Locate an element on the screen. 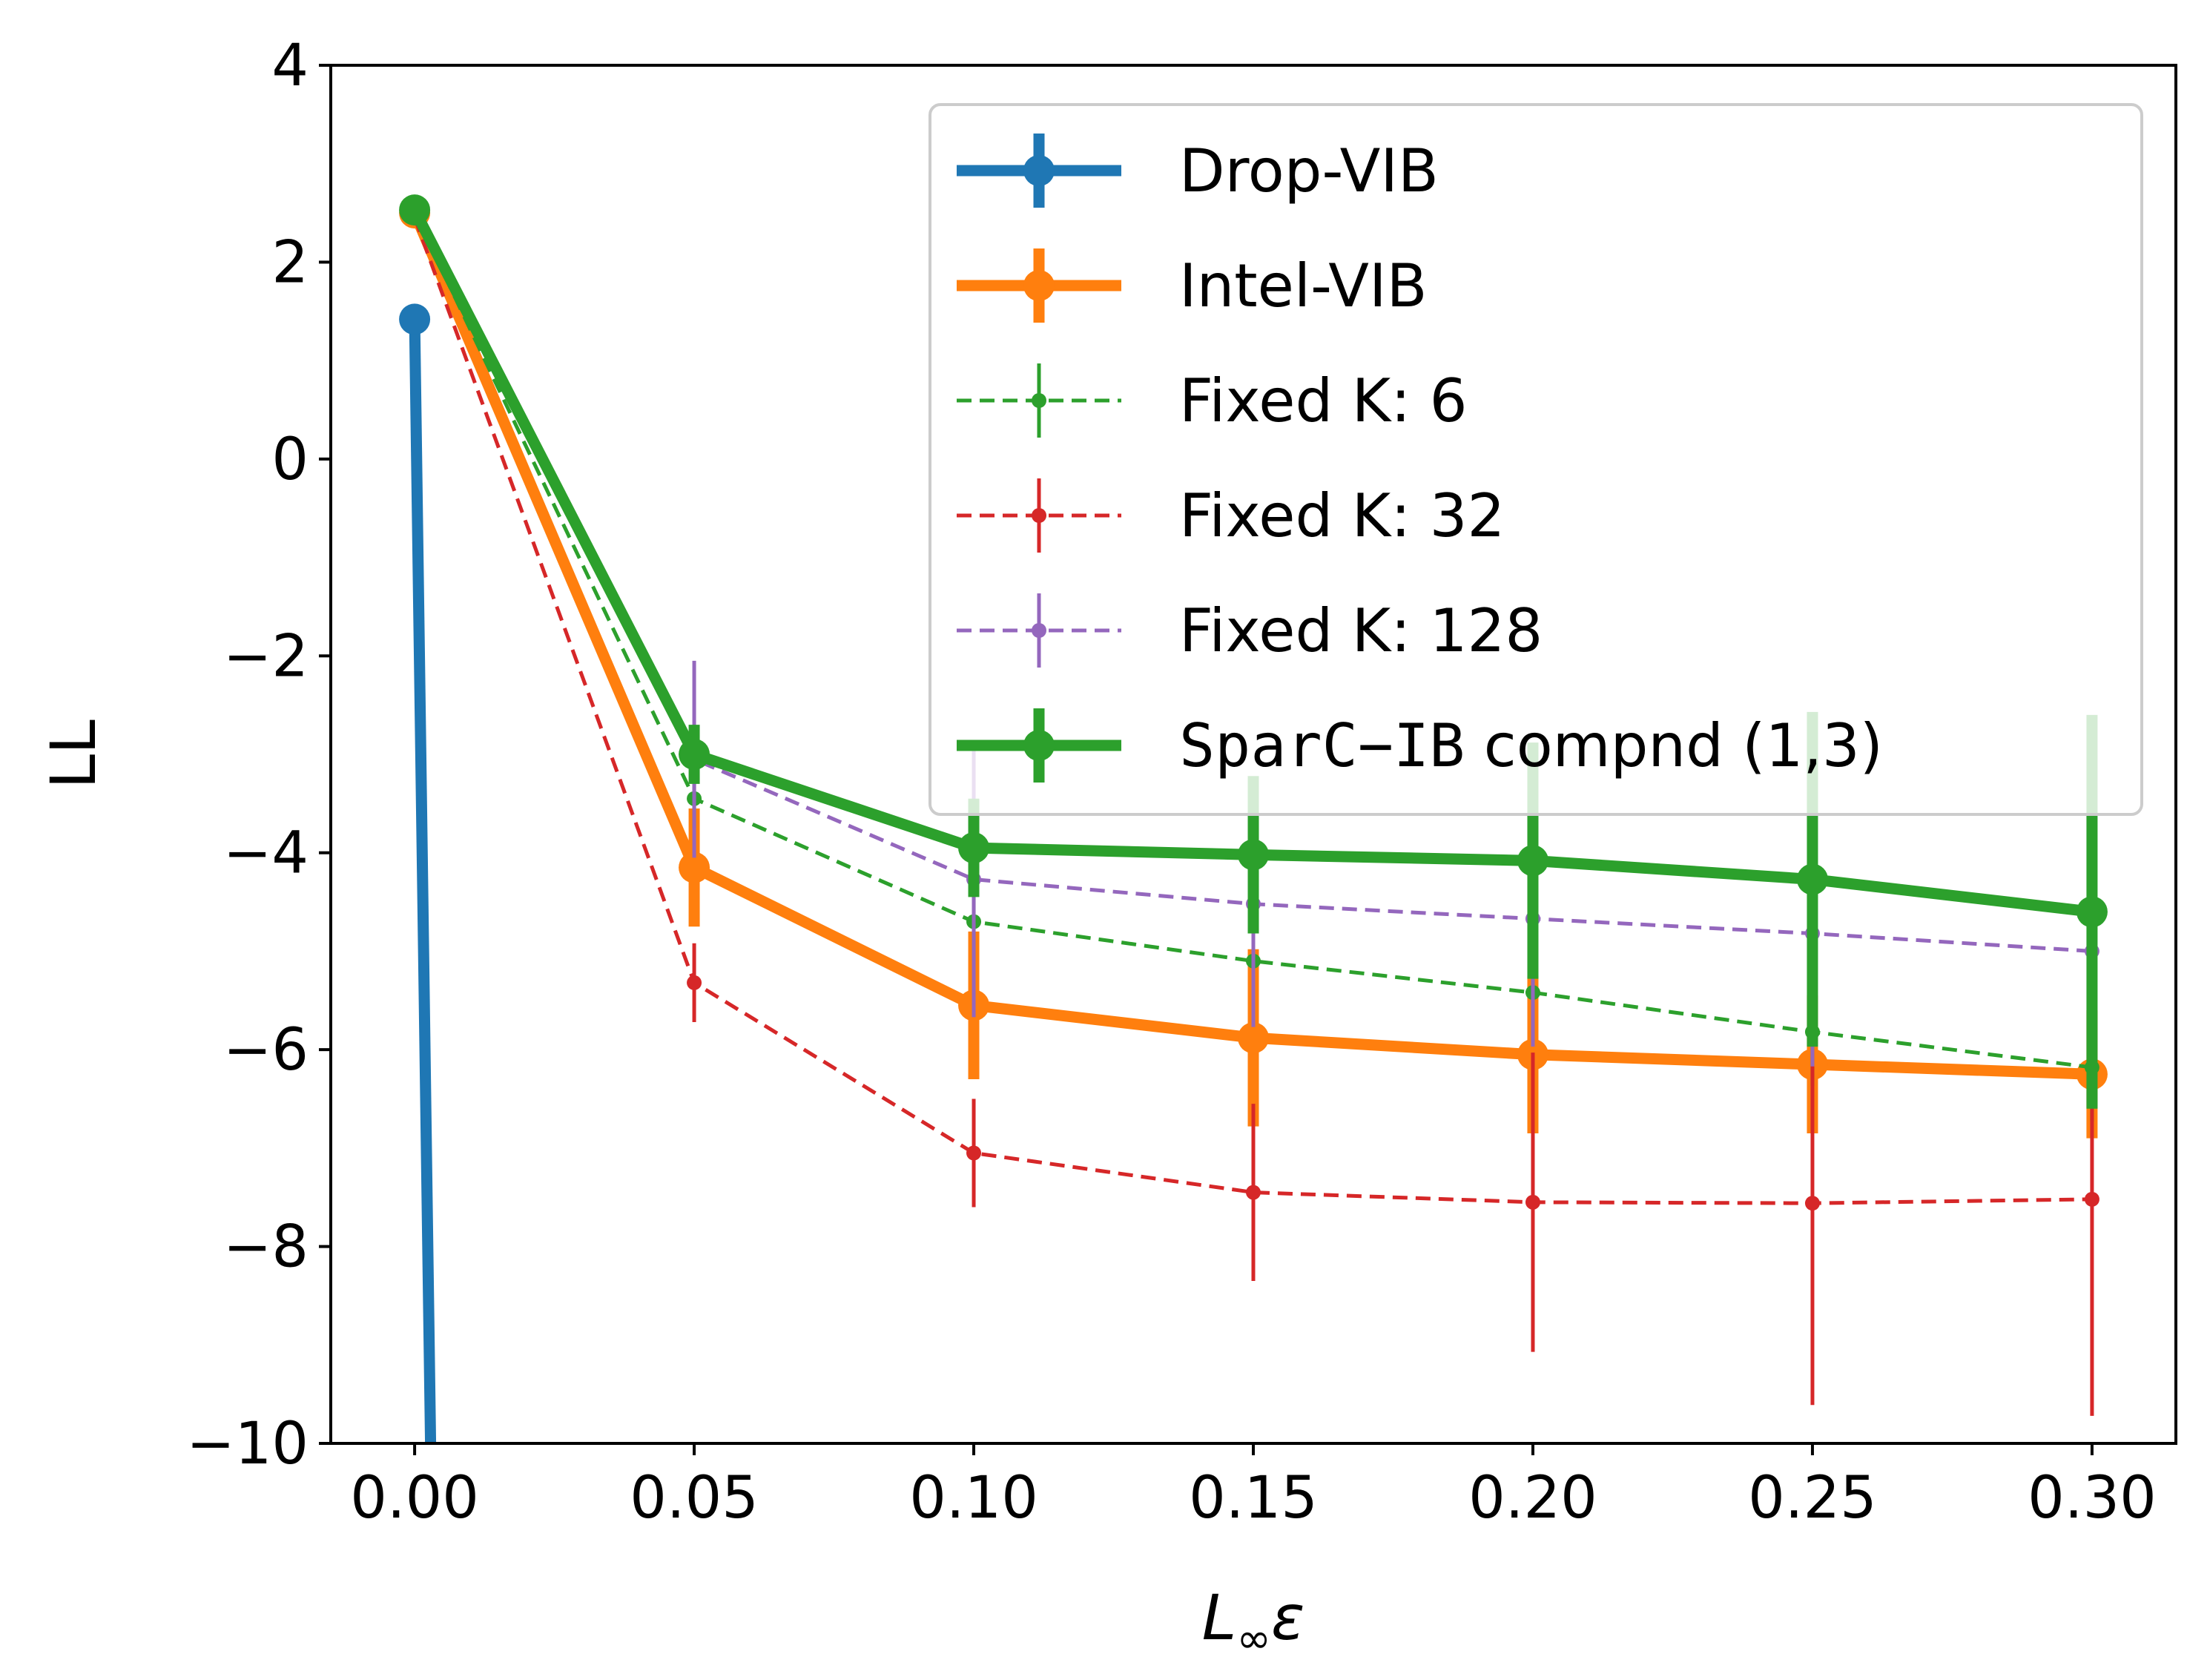 Image resolution: width=2210 pixels, height=1680 pixels. legend-label-text: Fixed K: 128 is located at coordinates (1361, 631).